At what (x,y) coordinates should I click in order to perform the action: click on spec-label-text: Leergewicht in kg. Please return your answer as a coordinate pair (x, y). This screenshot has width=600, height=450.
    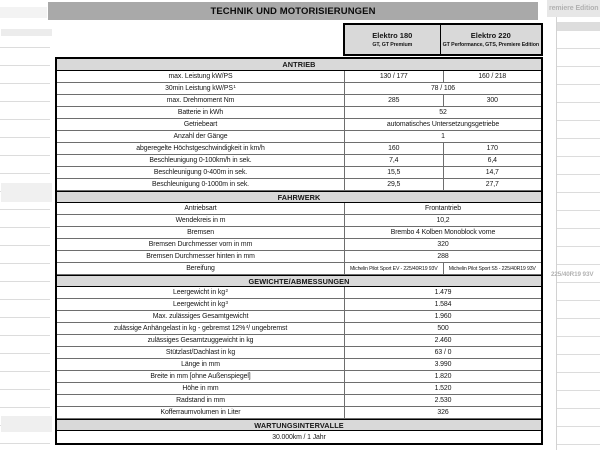
    Looking at the image, I should click on (199, 304).